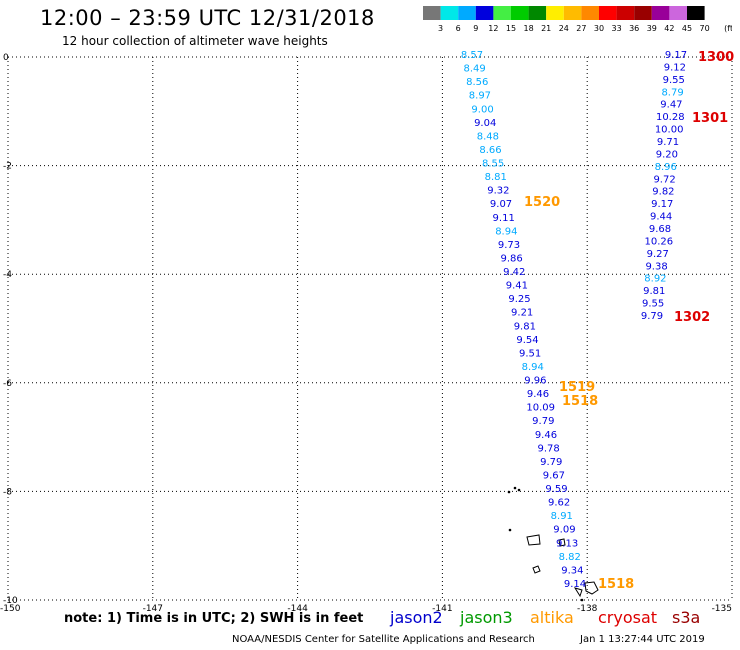 This screenshot has width=740, height=650. What do you see at coordinates (656, 266) in the screenshot?
I see `swh-value: 9.38` at bounding box center [656, 266].